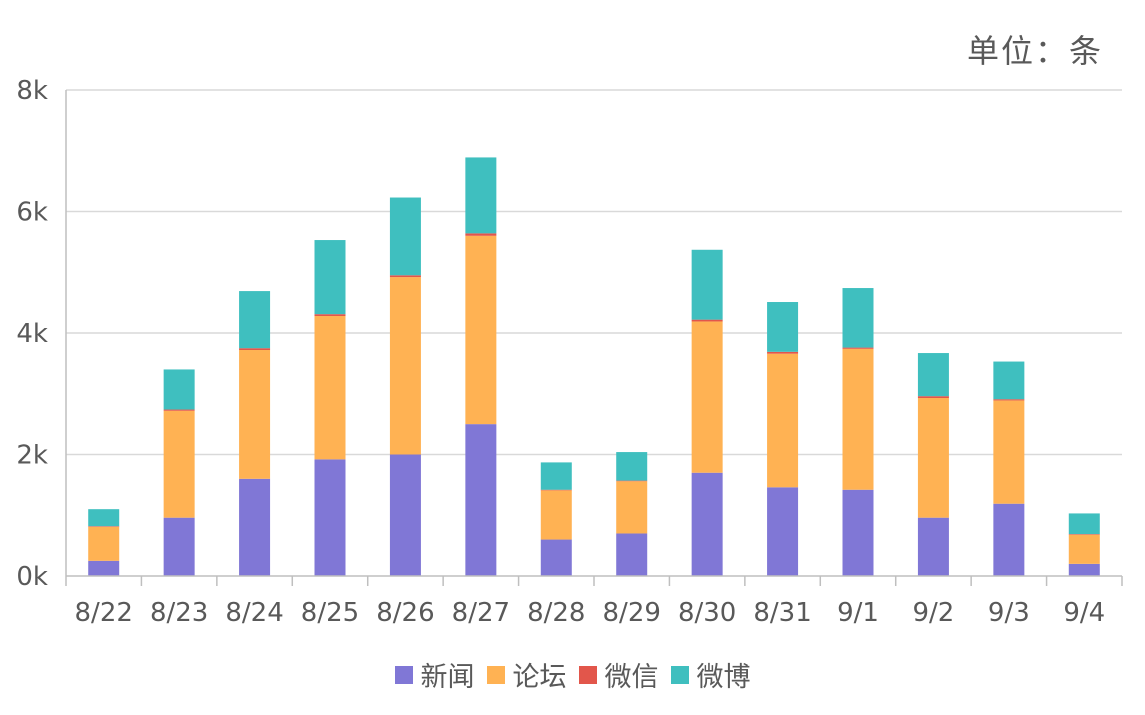 This screenshot has width=1145, height=715. I want to click on legend-label: 论坛, so click(539, 677).